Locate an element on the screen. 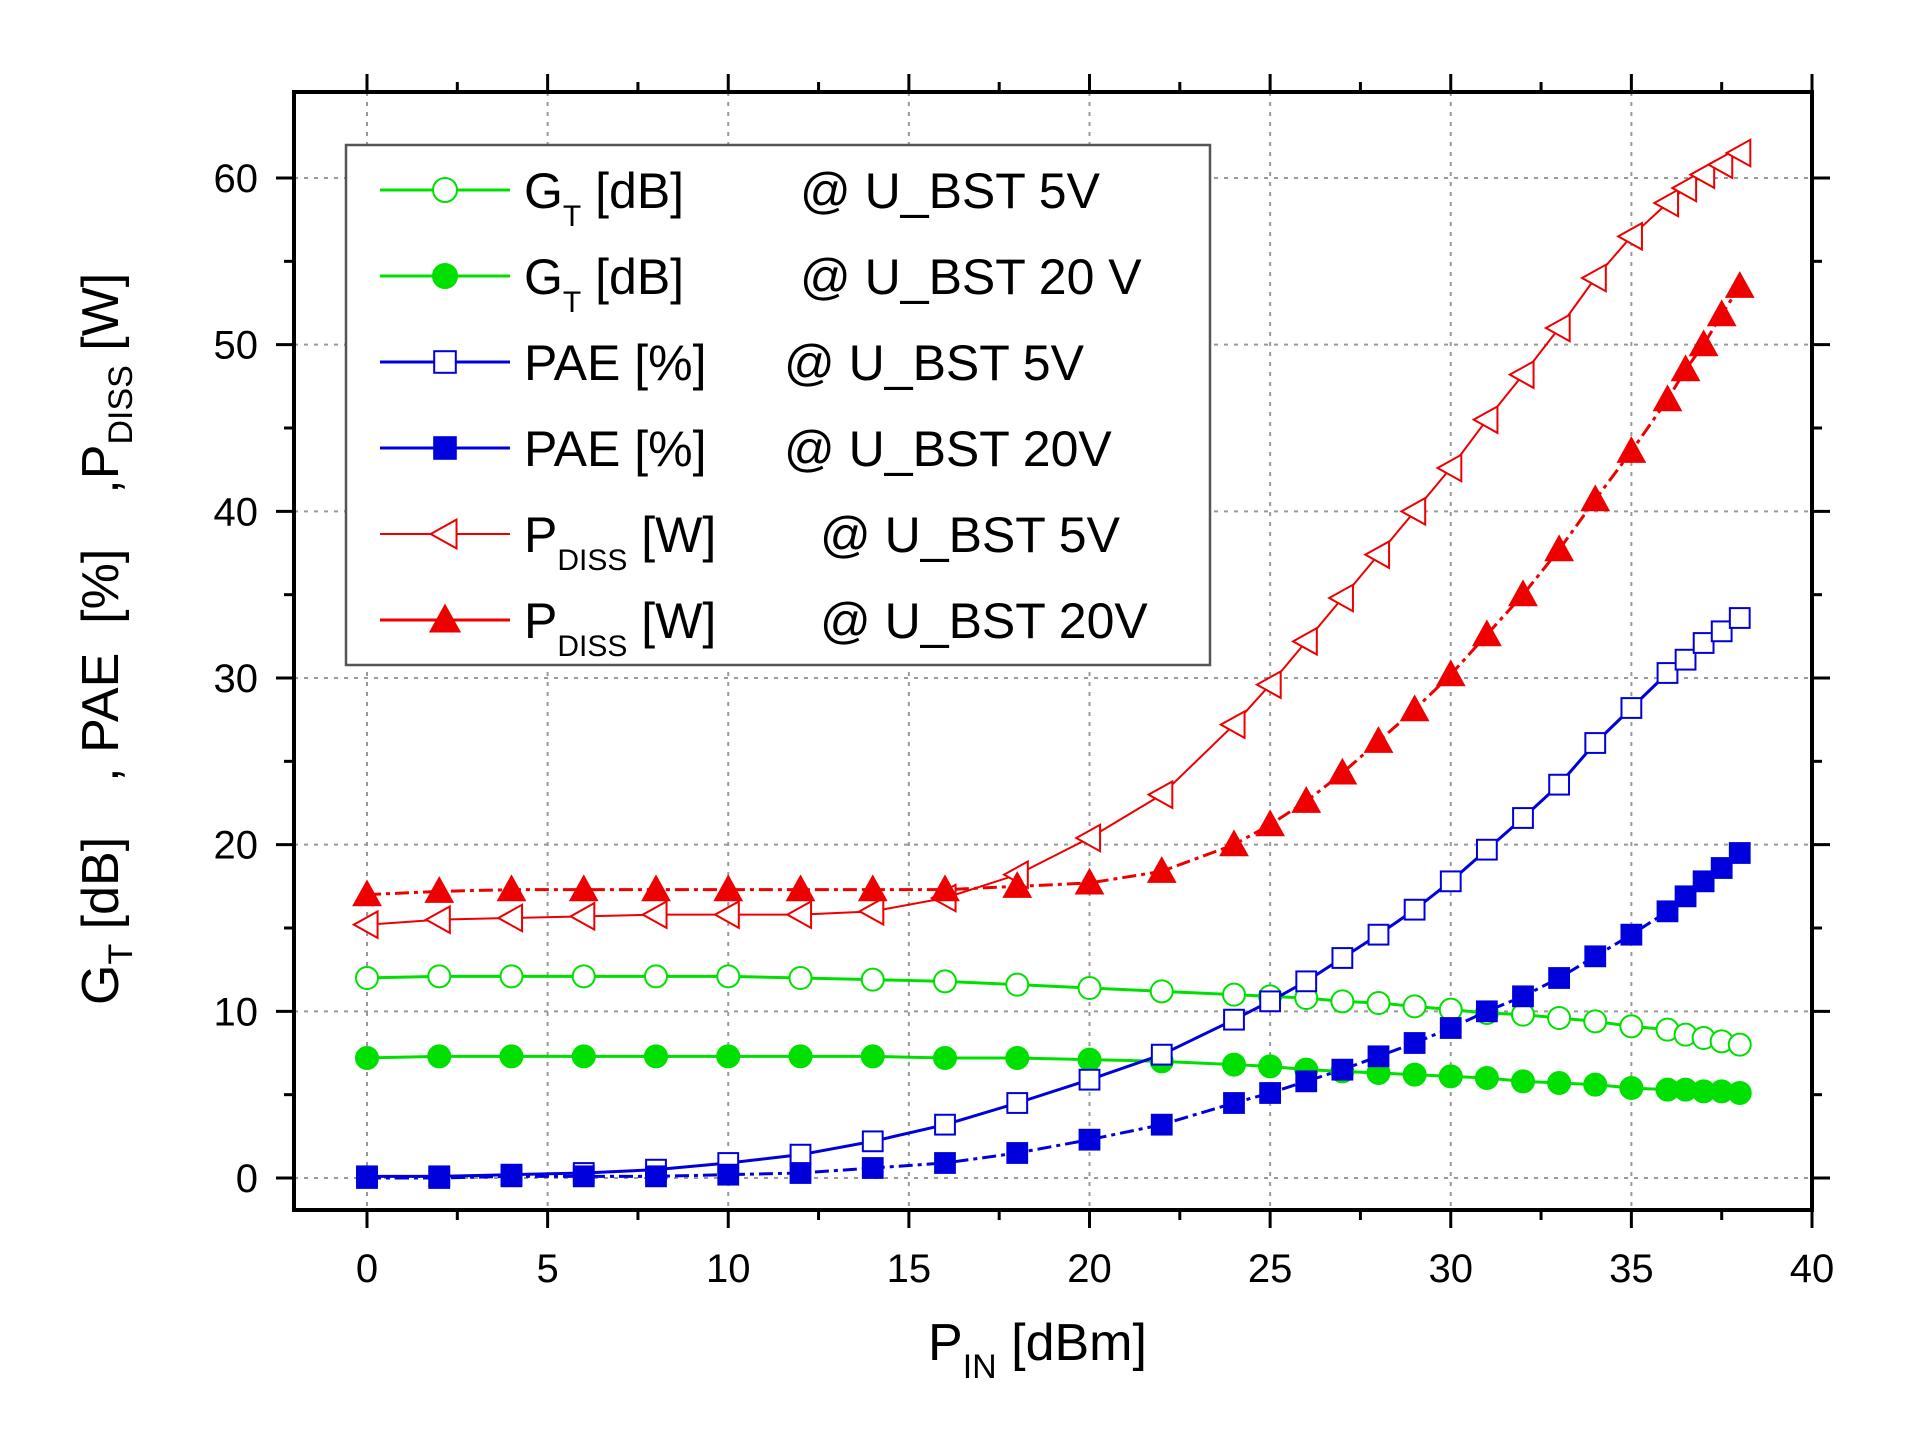  y-tick-label: 10 is located at coordinates (236, 1012).